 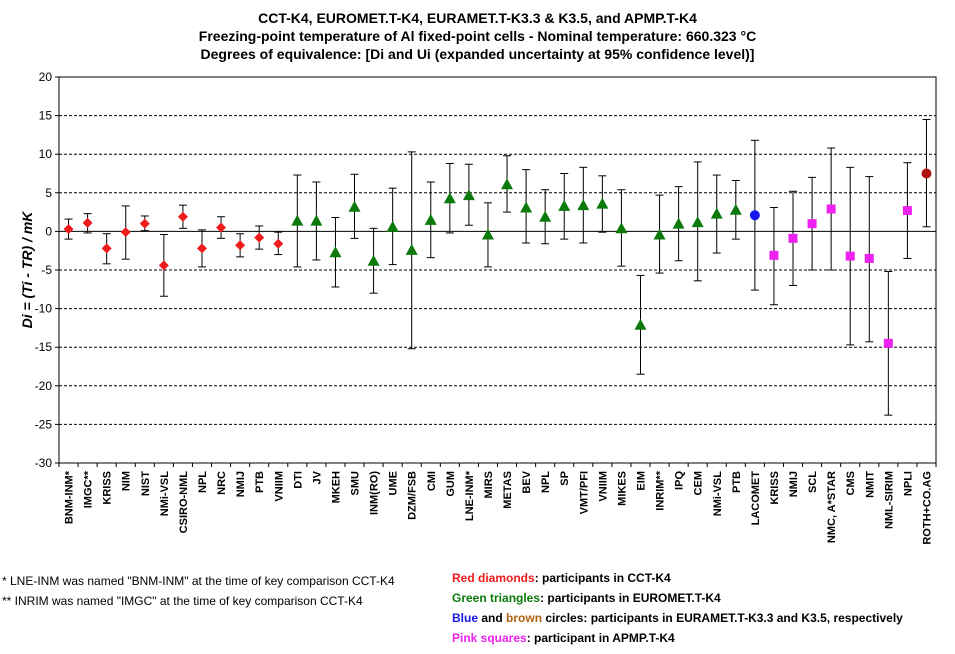 I want to click on x-tick-label: SMU, so click(x=356, y=483).